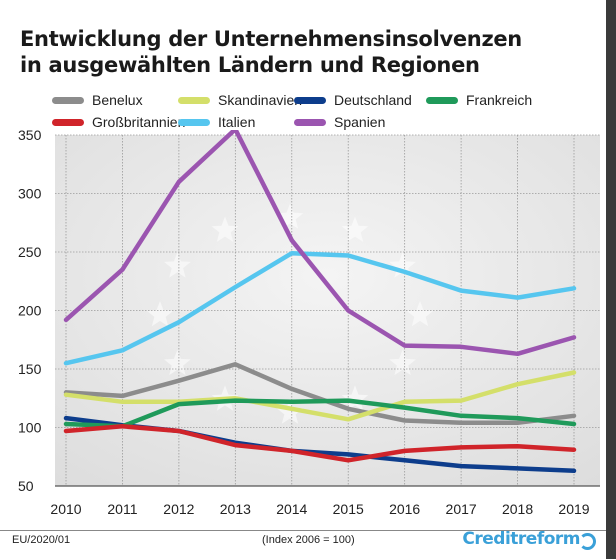 The width and height of the screenshot is (616, 560). Describe the element at coordinates (30, 369) in the screenshot. I see `y-tick-label: 150` at that location.